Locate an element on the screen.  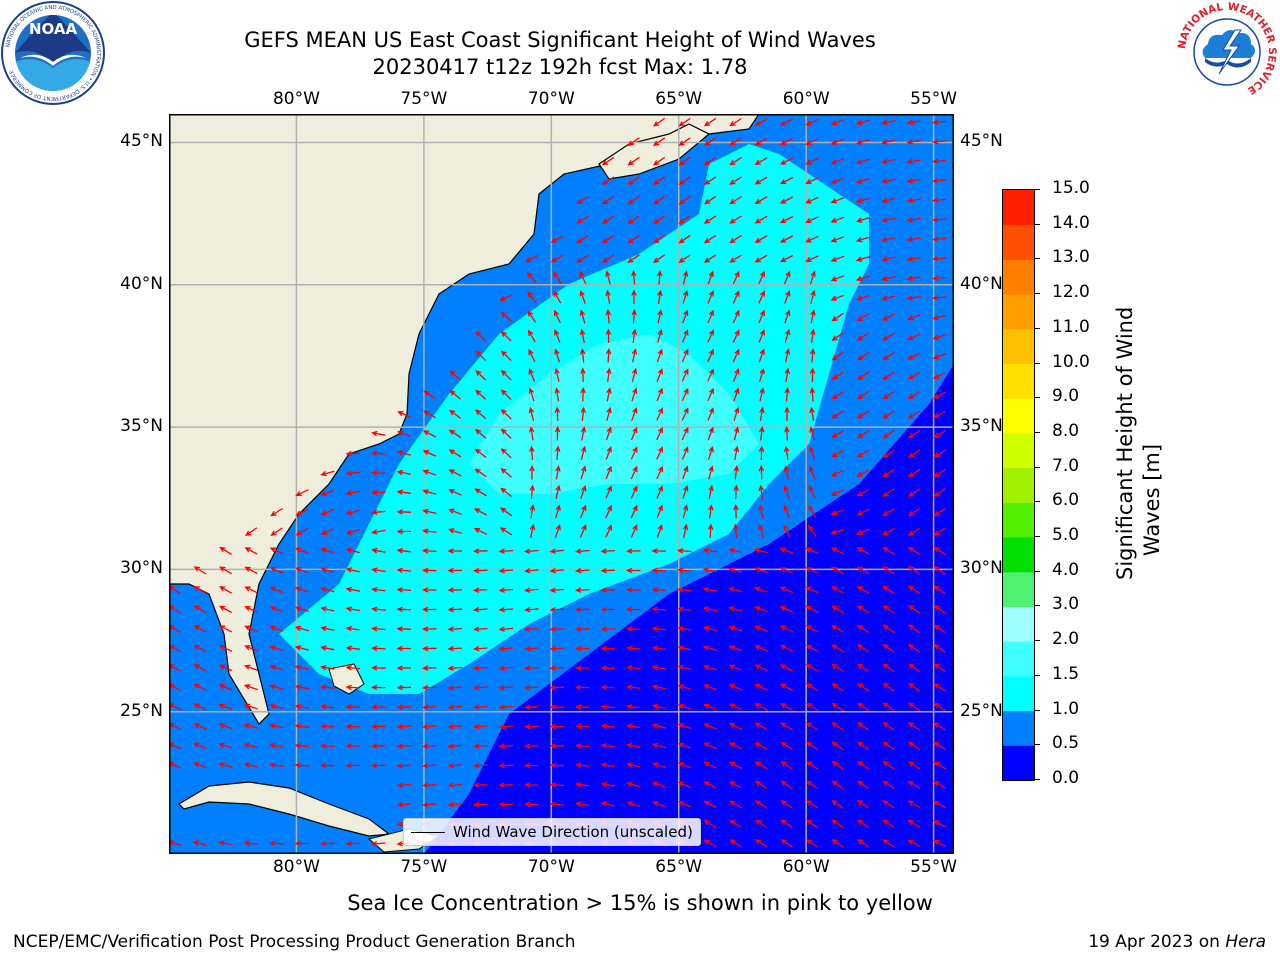
lat-label-left-3: 30°N is located at coordinates (141, 568).